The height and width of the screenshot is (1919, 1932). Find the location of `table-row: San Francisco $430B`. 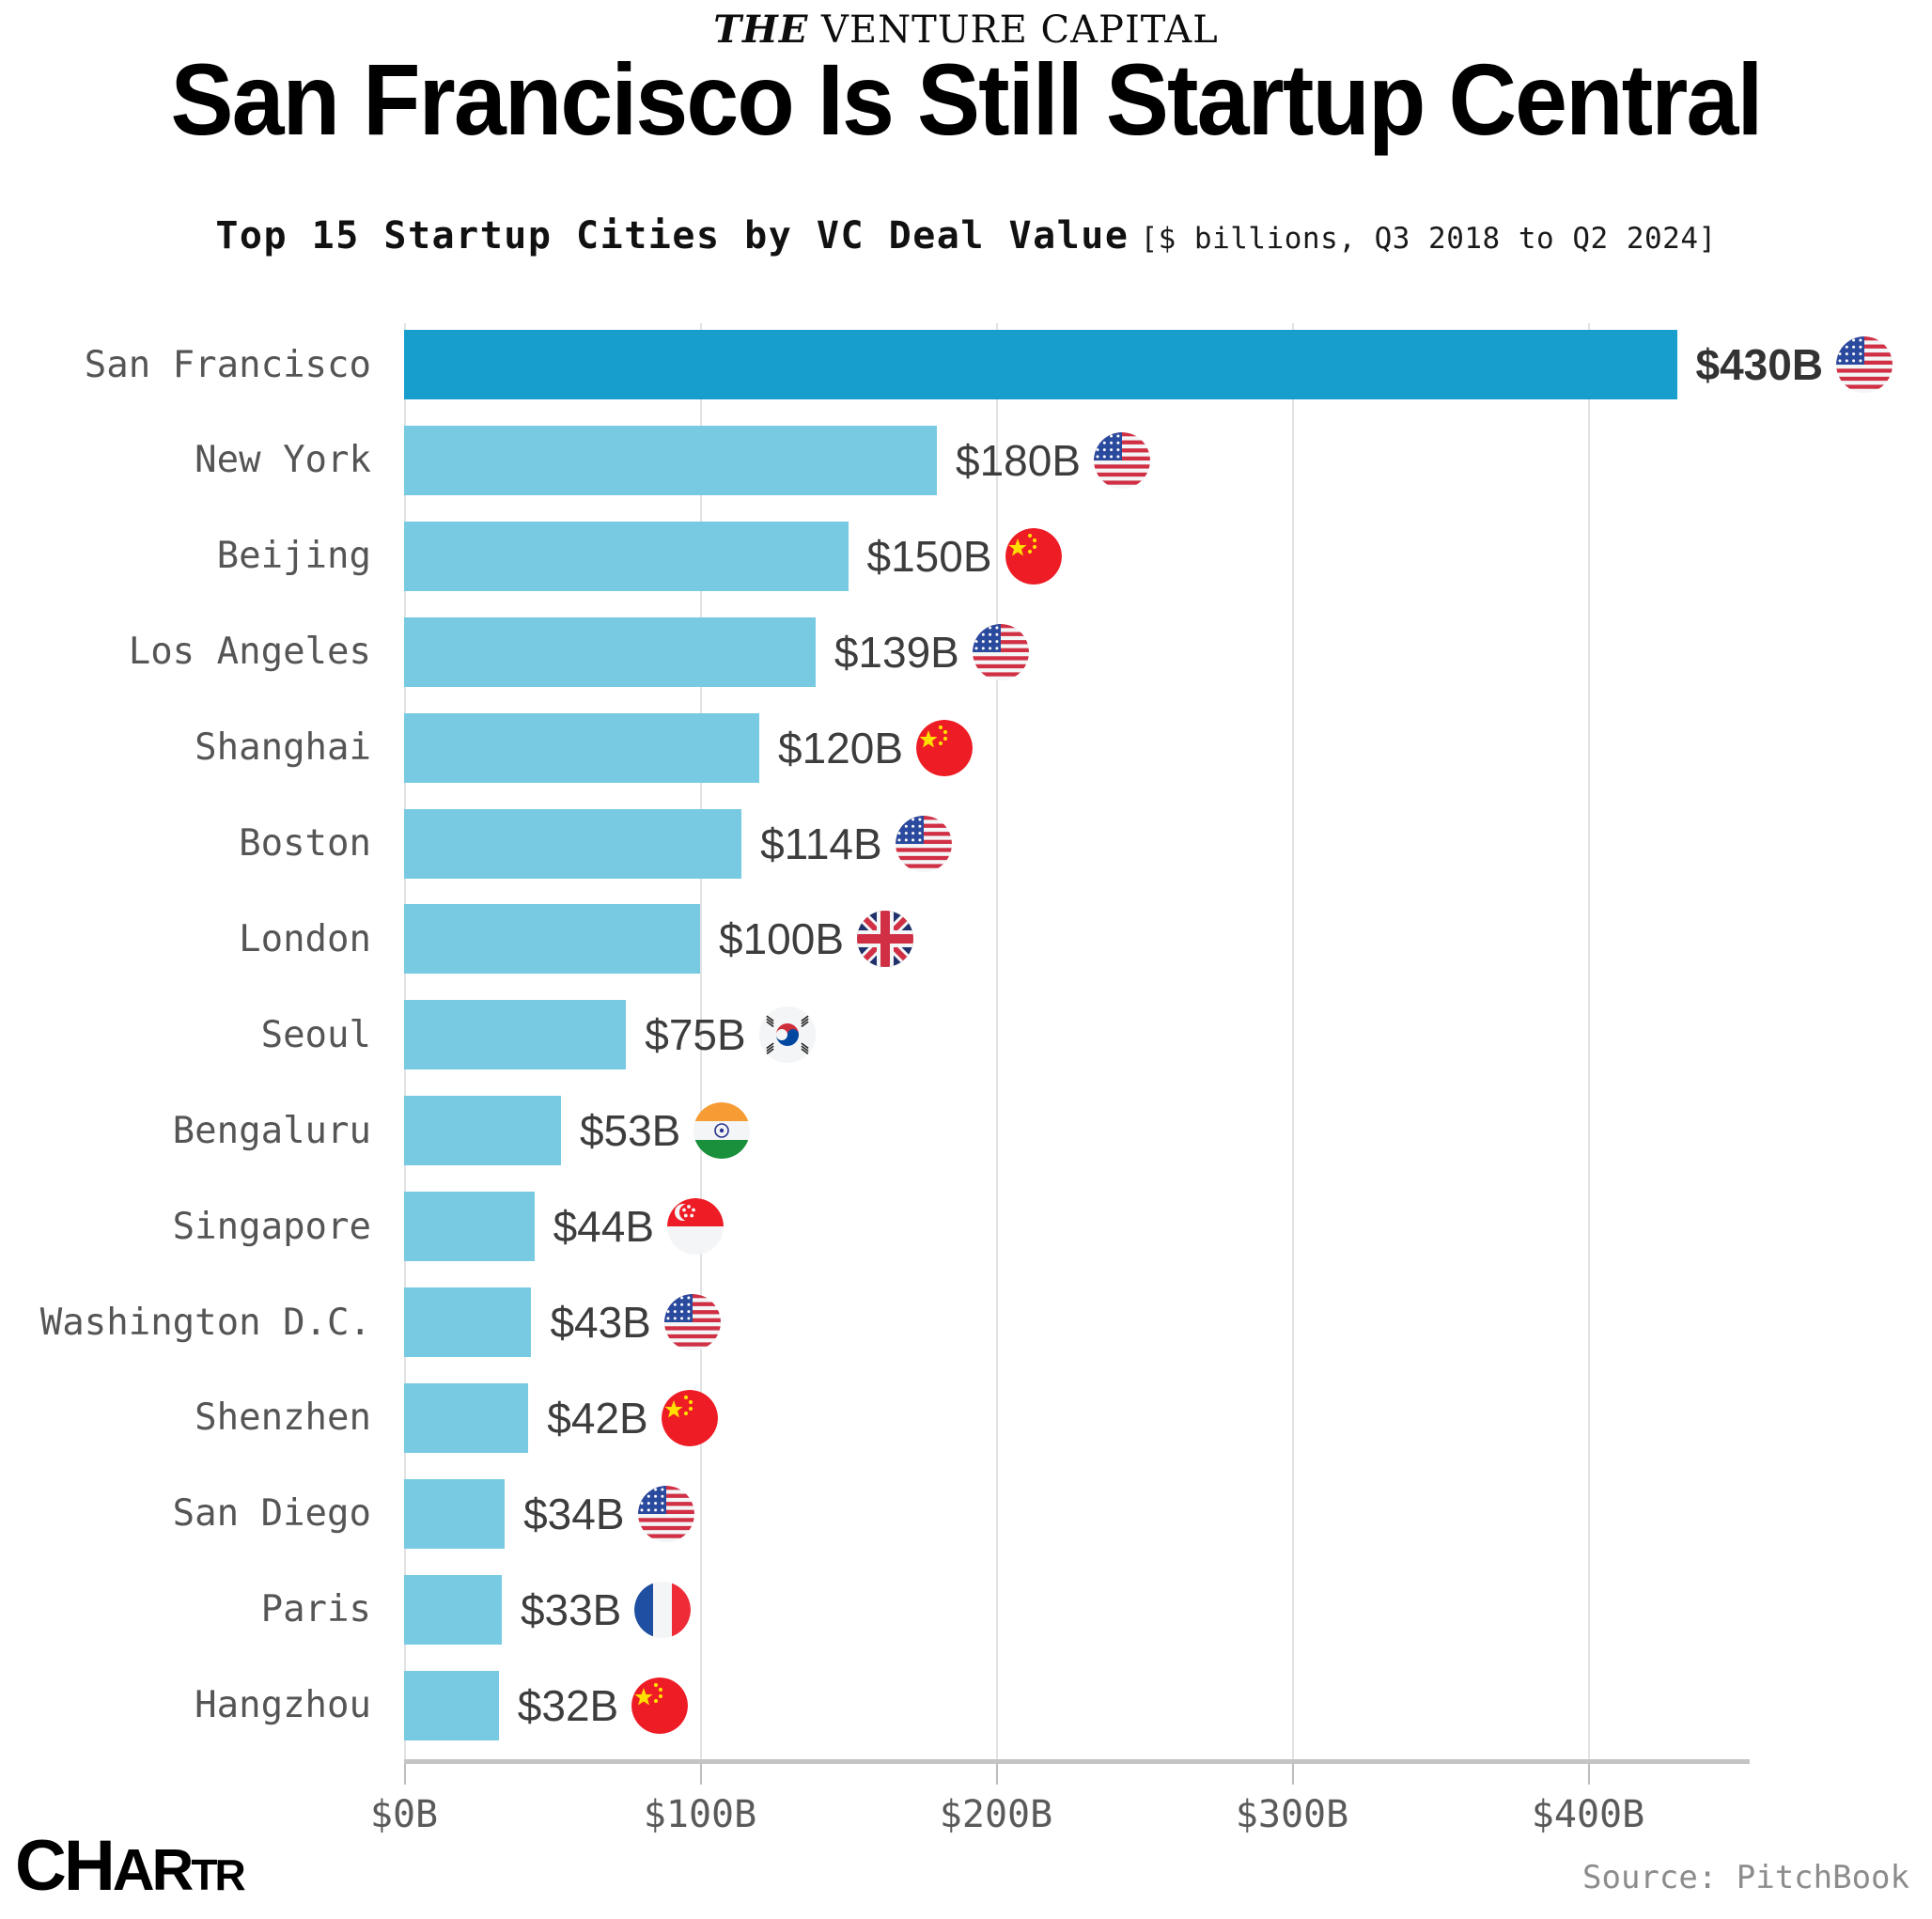

table-row: San Francisco $430B is located at coordinates (966, 364).